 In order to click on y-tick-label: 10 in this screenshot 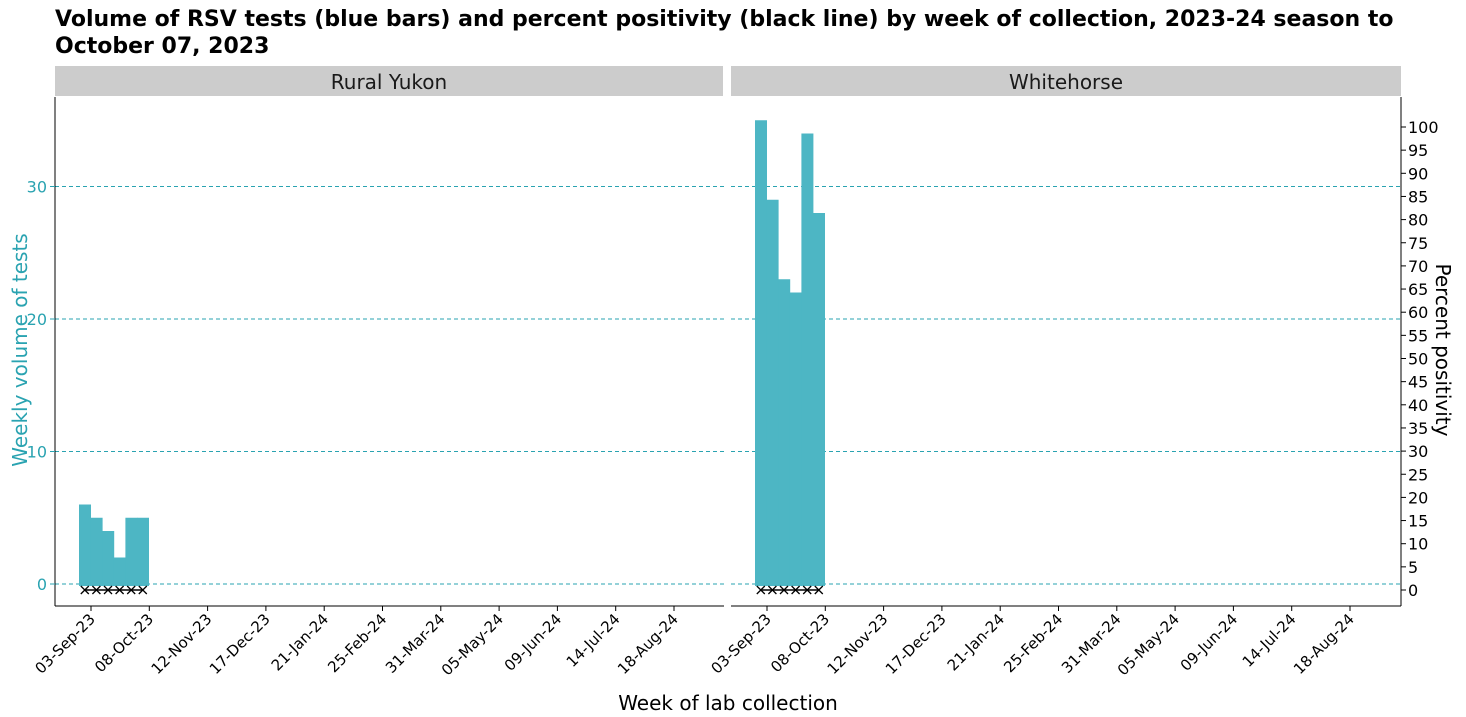, I will do `click(37, 452)`.